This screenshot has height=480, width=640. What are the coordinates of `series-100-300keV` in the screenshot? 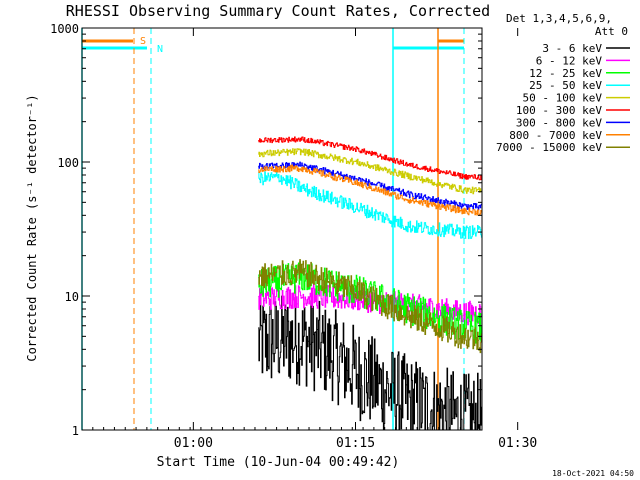 It's located at (370, 158).